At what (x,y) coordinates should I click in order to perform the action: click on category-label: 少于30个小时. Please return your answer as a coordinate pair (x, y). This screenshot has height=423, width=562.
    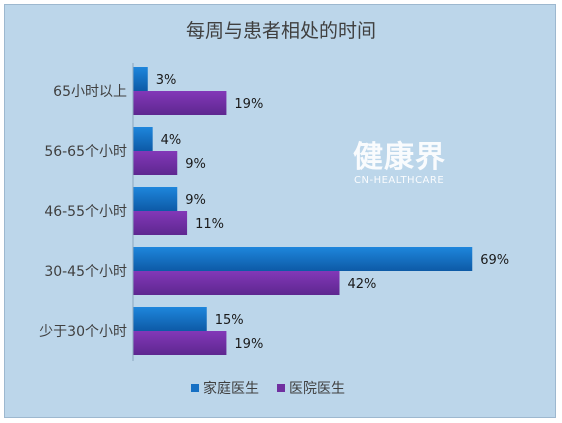
    Looking at the image, I should click on (83, 332).